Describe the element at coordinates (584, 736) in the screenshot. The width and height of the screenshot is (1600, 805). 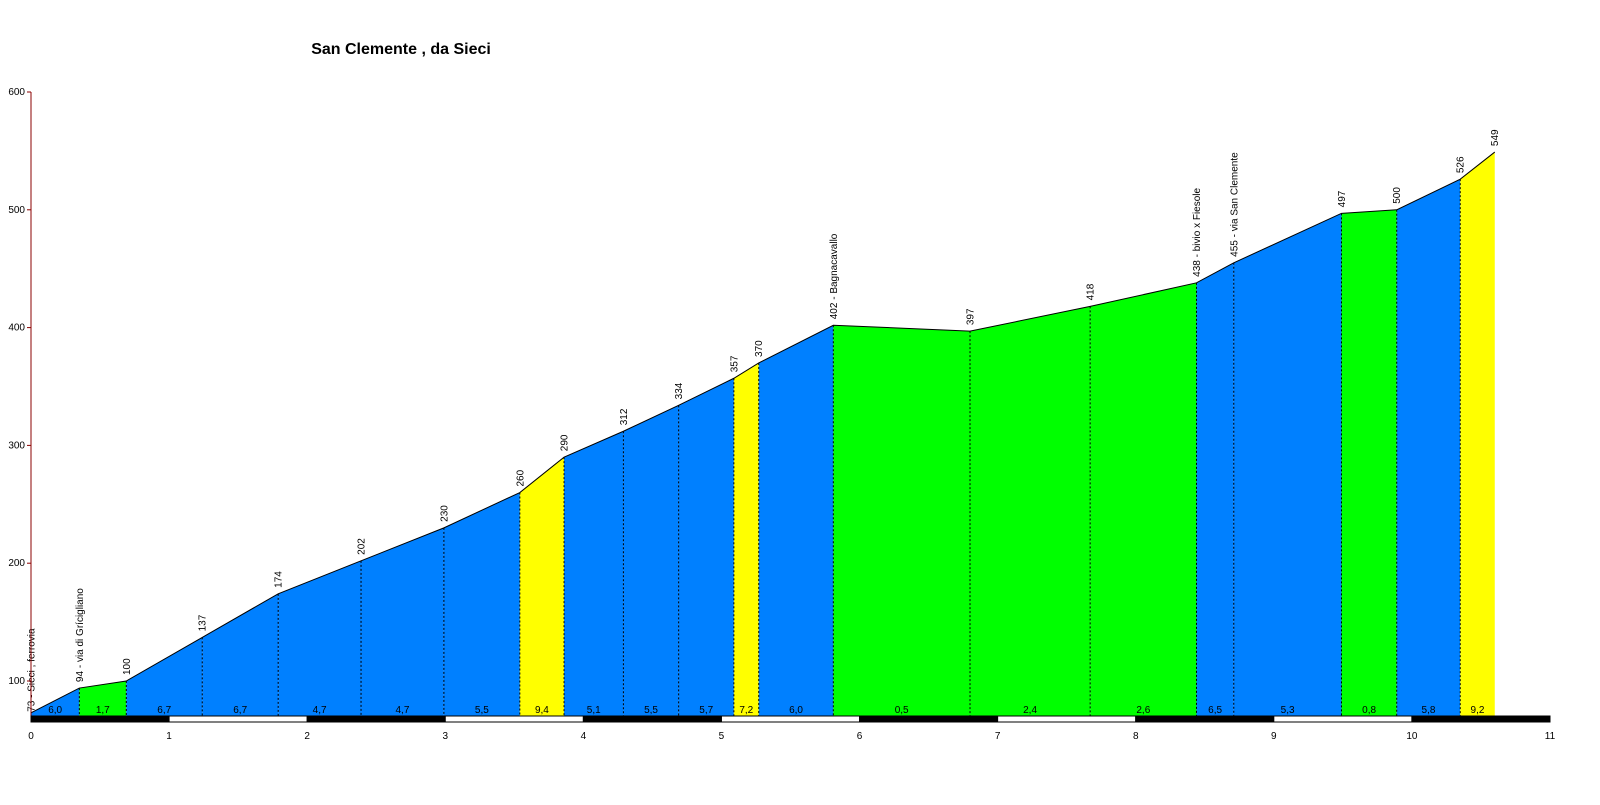
I see `x-tick-label: 4` at that location.